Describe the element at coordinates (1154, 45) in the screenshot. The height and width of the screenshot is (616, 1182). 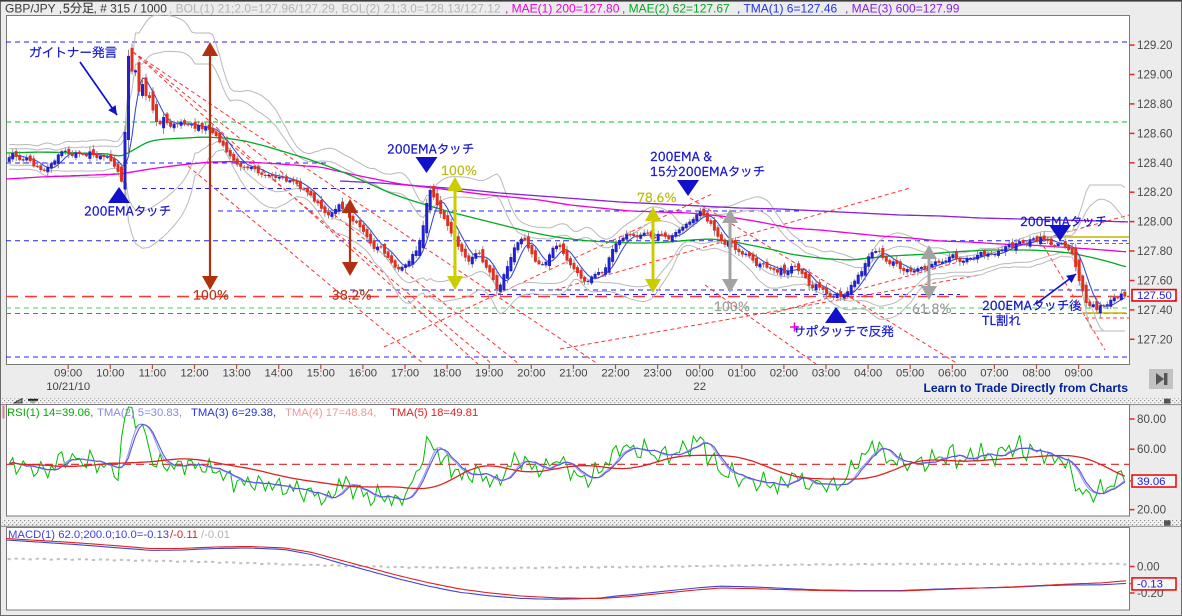
I see `svg-text: 129.20` at that location.